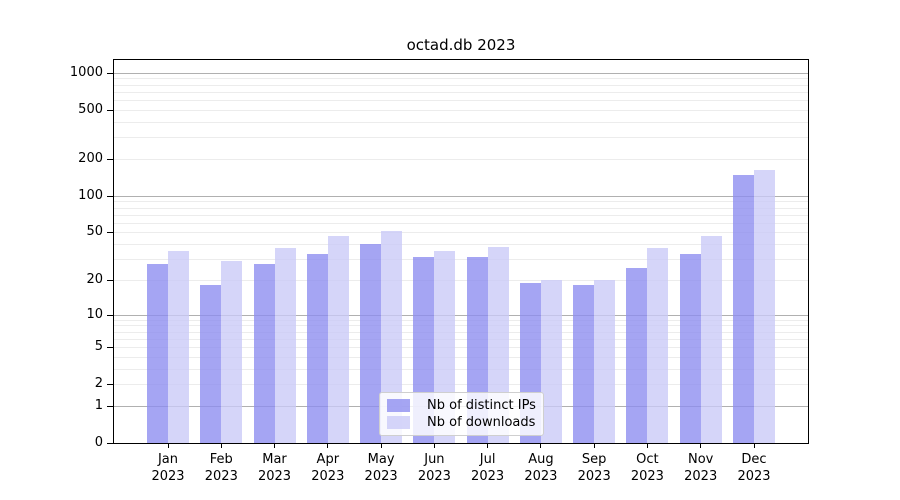 The height and width of the screenshot is (500, 900). What do you see at coordinates (481, 405) in the screenshot?
I see `legend-label: Nb of distinct IPs` at bounding box center [481, 405].